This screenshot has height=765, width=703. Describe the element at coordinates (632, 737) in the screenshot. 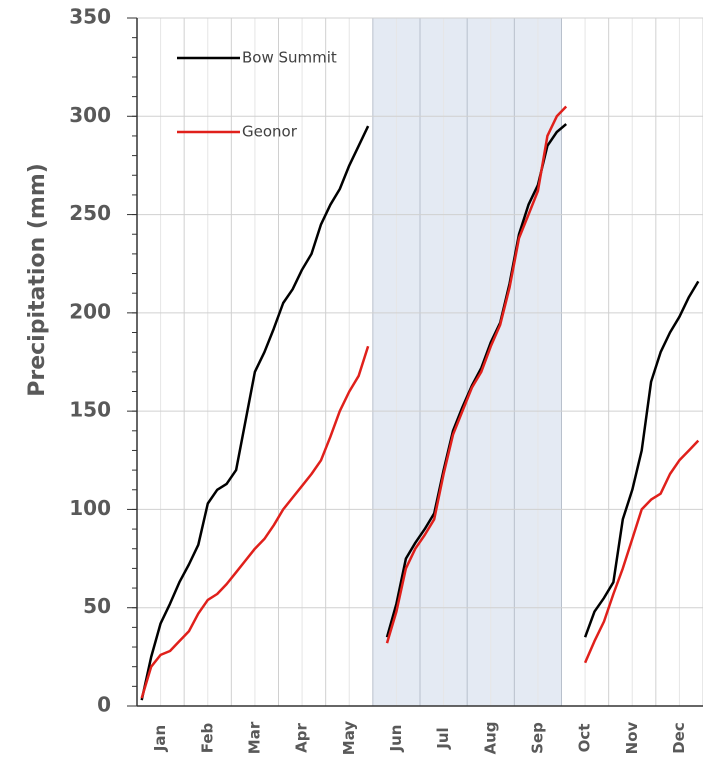

I see `x-tick-label: Nov` at that location.